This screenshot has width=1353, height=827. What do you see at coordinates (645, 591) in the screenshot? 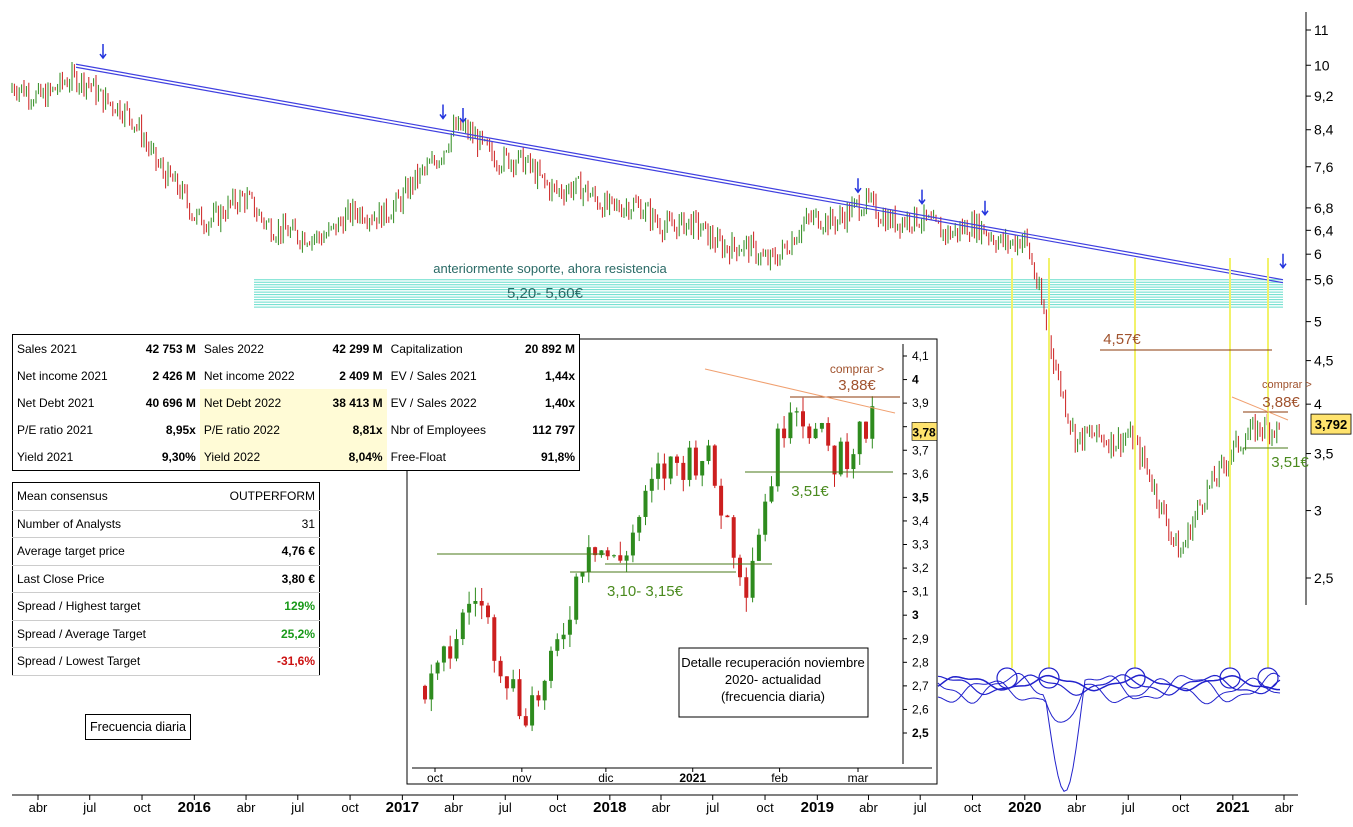
I see `inset-annotation-label: 3,10- 3,15€` at bounding box center [645, 591].